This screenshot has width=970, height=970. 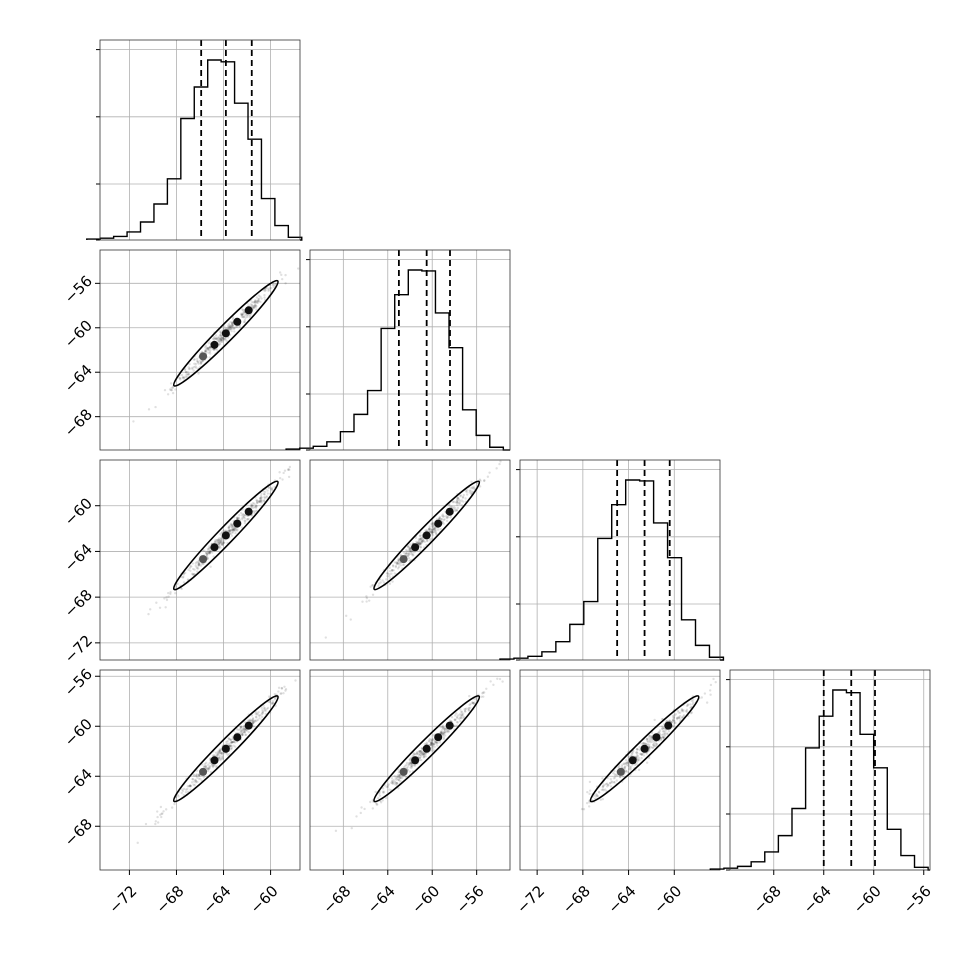 What do you see at coordinates (78, 333) in the screenshot?
I see `ytick-label: −60` at bounding box center [78, 333].